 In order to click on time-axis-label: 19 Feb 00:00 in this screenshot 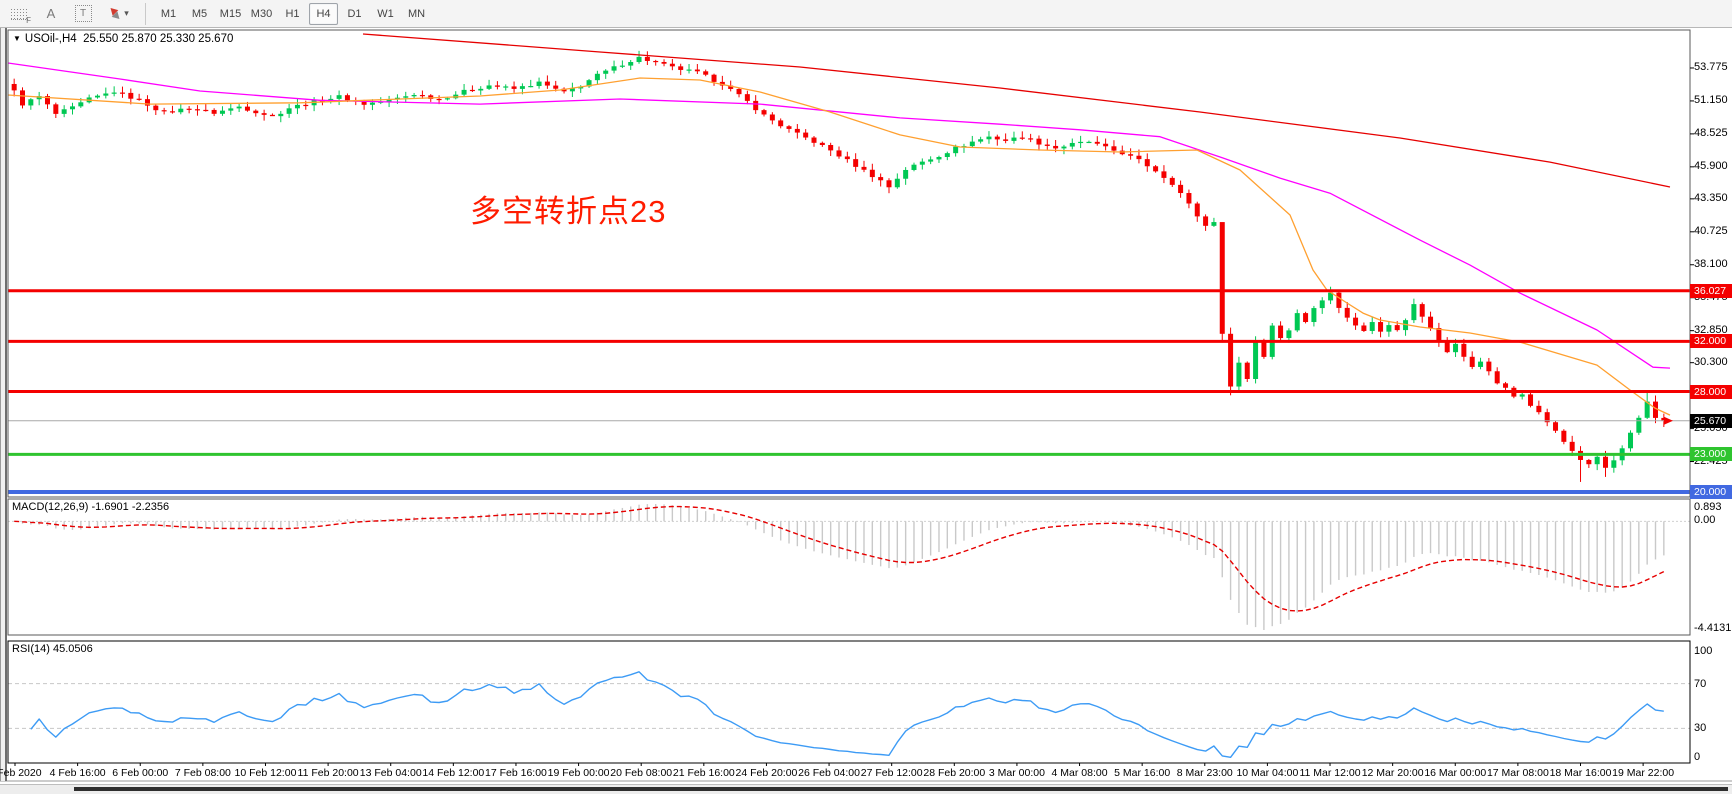, I will do `click(578, 773)`.